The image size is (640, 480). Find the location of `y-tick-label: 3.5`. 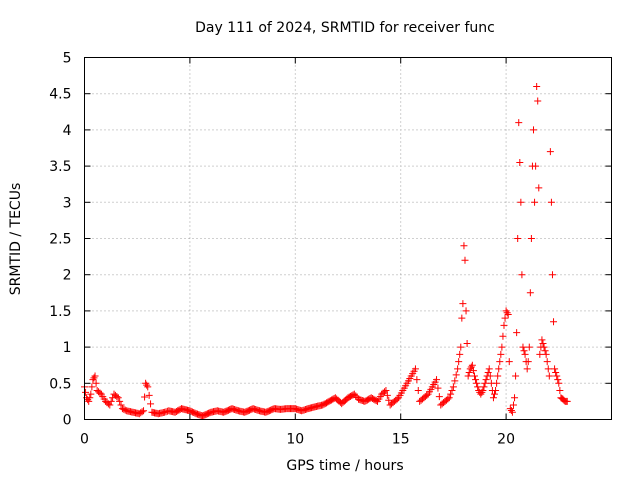

y-tick-label: 3.5 is located at coordinates (60, 167).